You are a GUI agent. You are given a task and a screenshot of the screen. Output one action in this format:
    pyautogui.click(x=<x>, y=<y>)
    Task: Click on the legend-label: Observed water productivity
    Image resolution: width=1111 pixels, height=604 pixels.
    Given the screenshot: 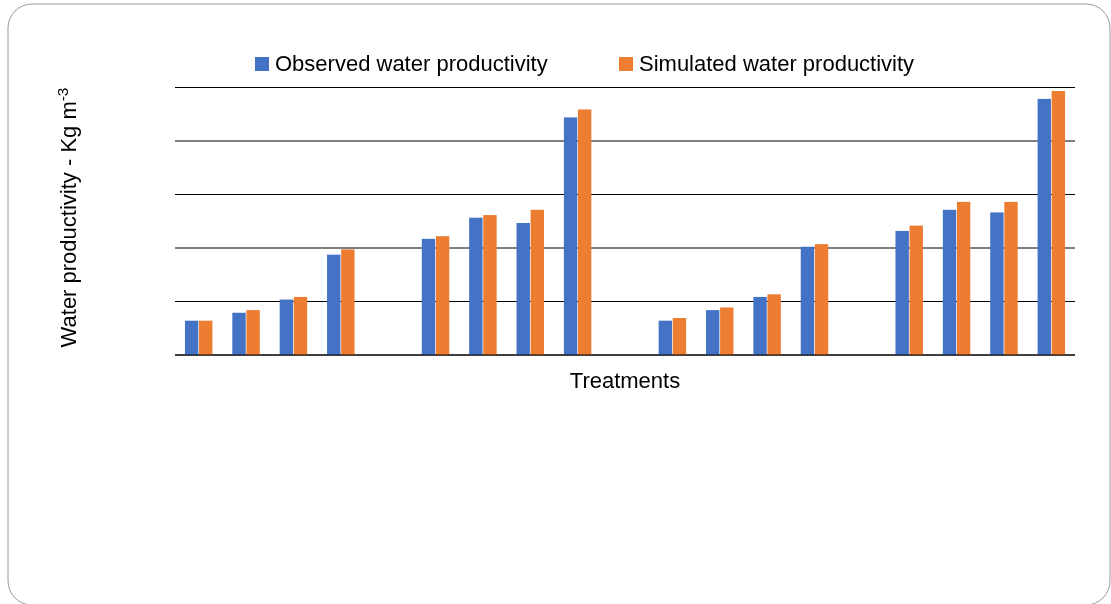 What is the action you would take?
    pyautogui.click(x=411, y=63)
    